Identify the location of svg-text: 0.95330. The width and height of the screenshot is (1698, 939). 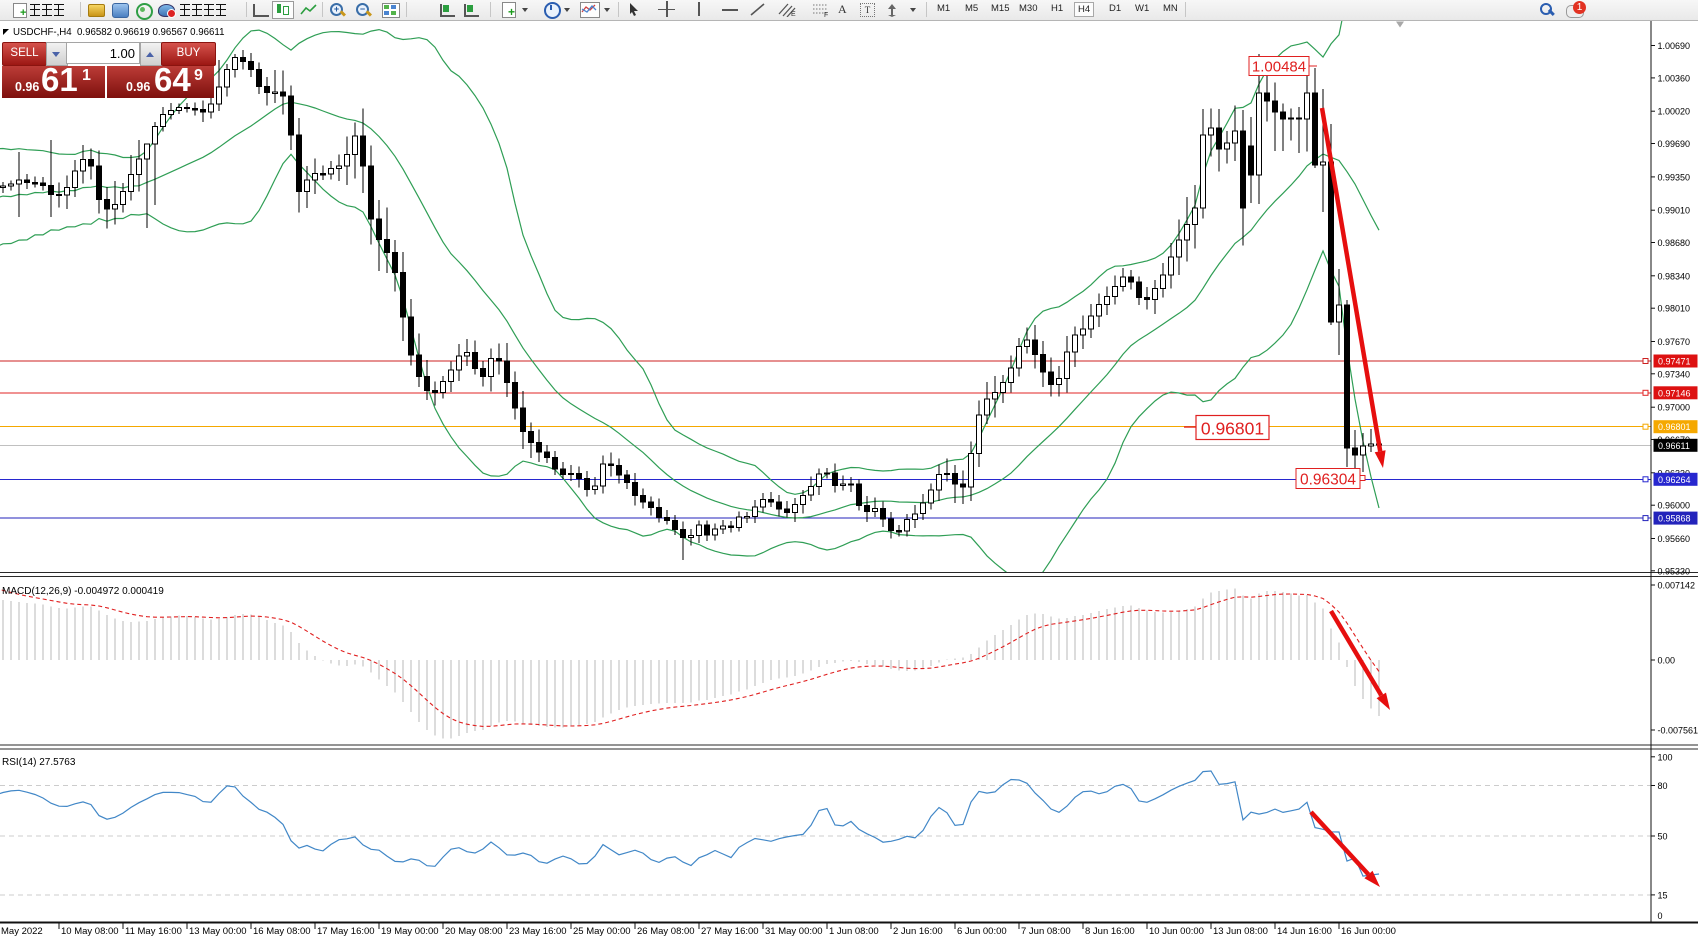
(1674, 571).